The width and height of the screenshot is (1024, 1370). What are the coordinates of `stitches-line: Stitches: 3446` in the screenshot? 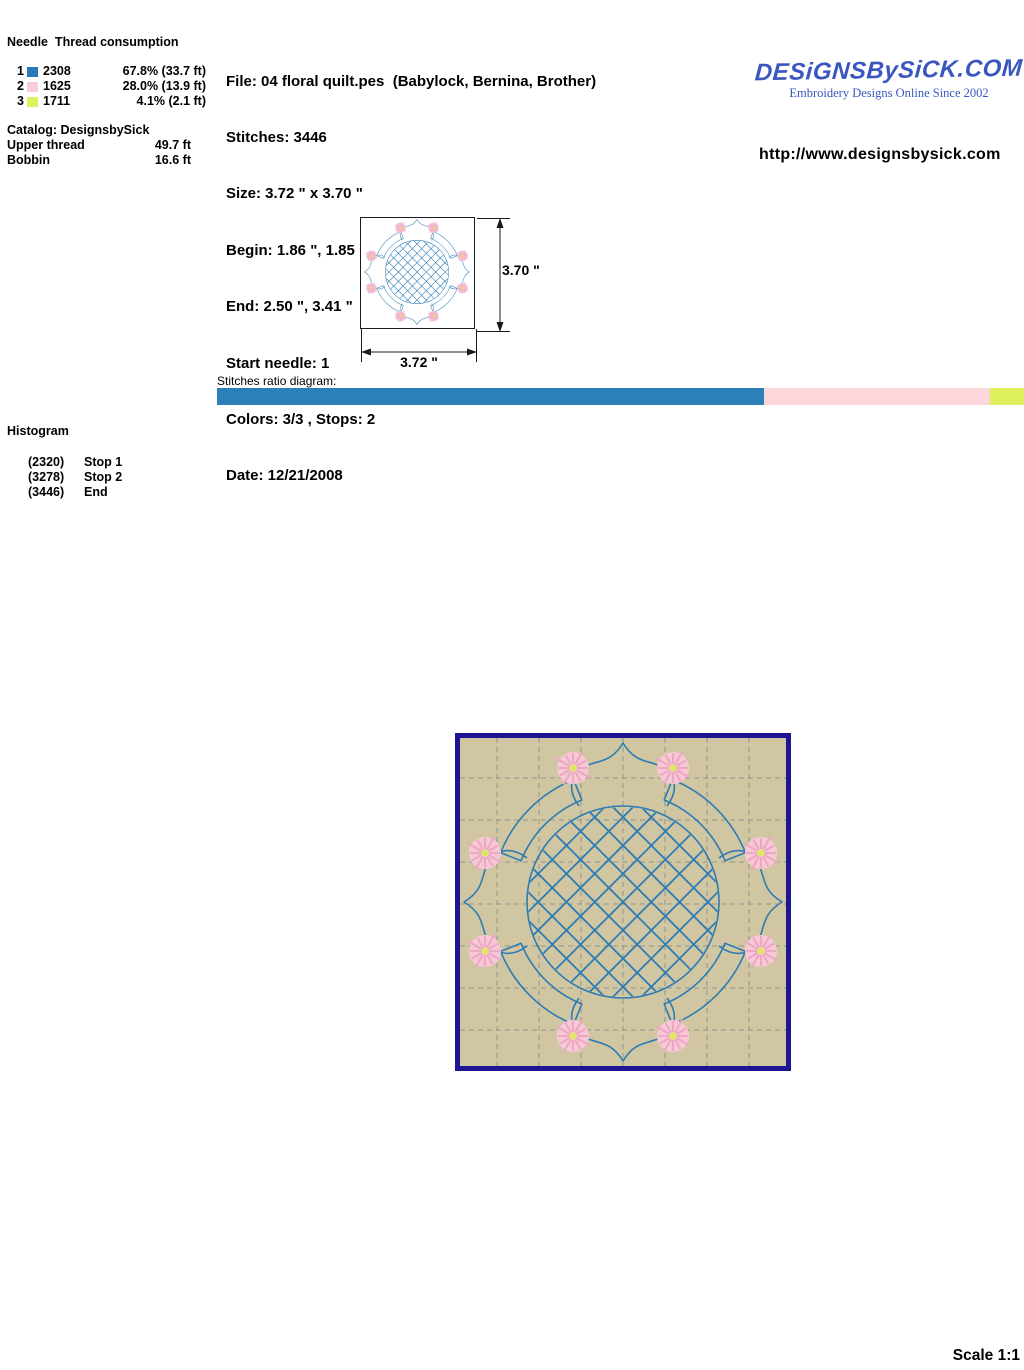 It's located at (276, 137).